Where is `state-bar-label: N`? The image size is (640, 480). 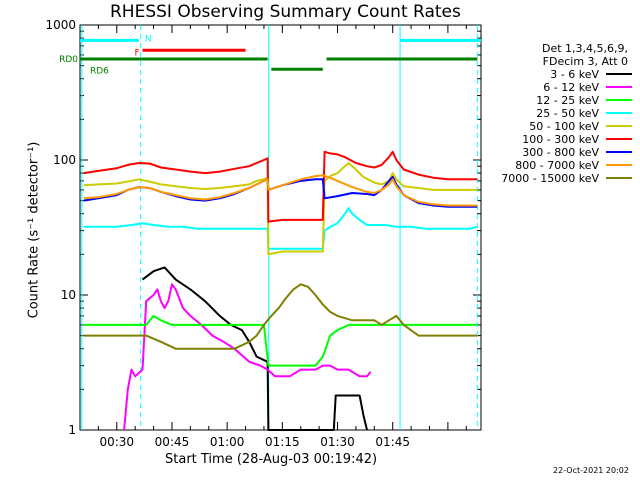 state-bar-label: N is located at coordinates (148, 39).